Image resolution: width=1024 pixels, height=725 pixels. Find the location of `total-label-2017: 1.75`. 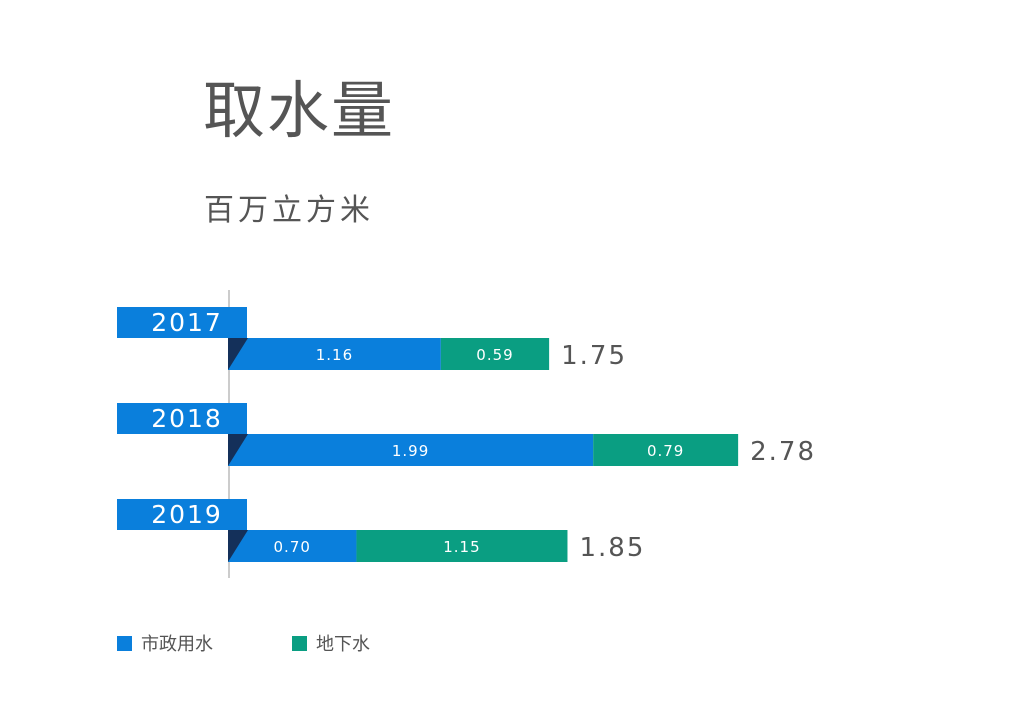

total-label-2017: 1.75 is located at coordinates (594, 356).